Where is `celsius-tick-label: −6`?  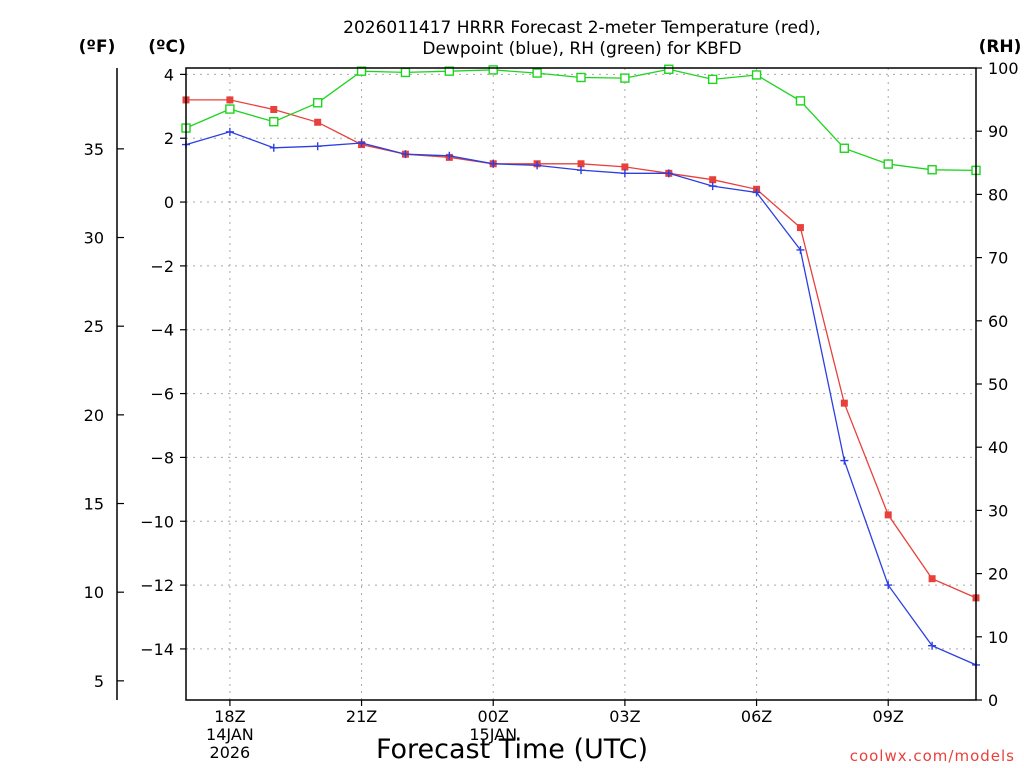
celsius-tick-label: −6 is located at coordinates (162, 394).